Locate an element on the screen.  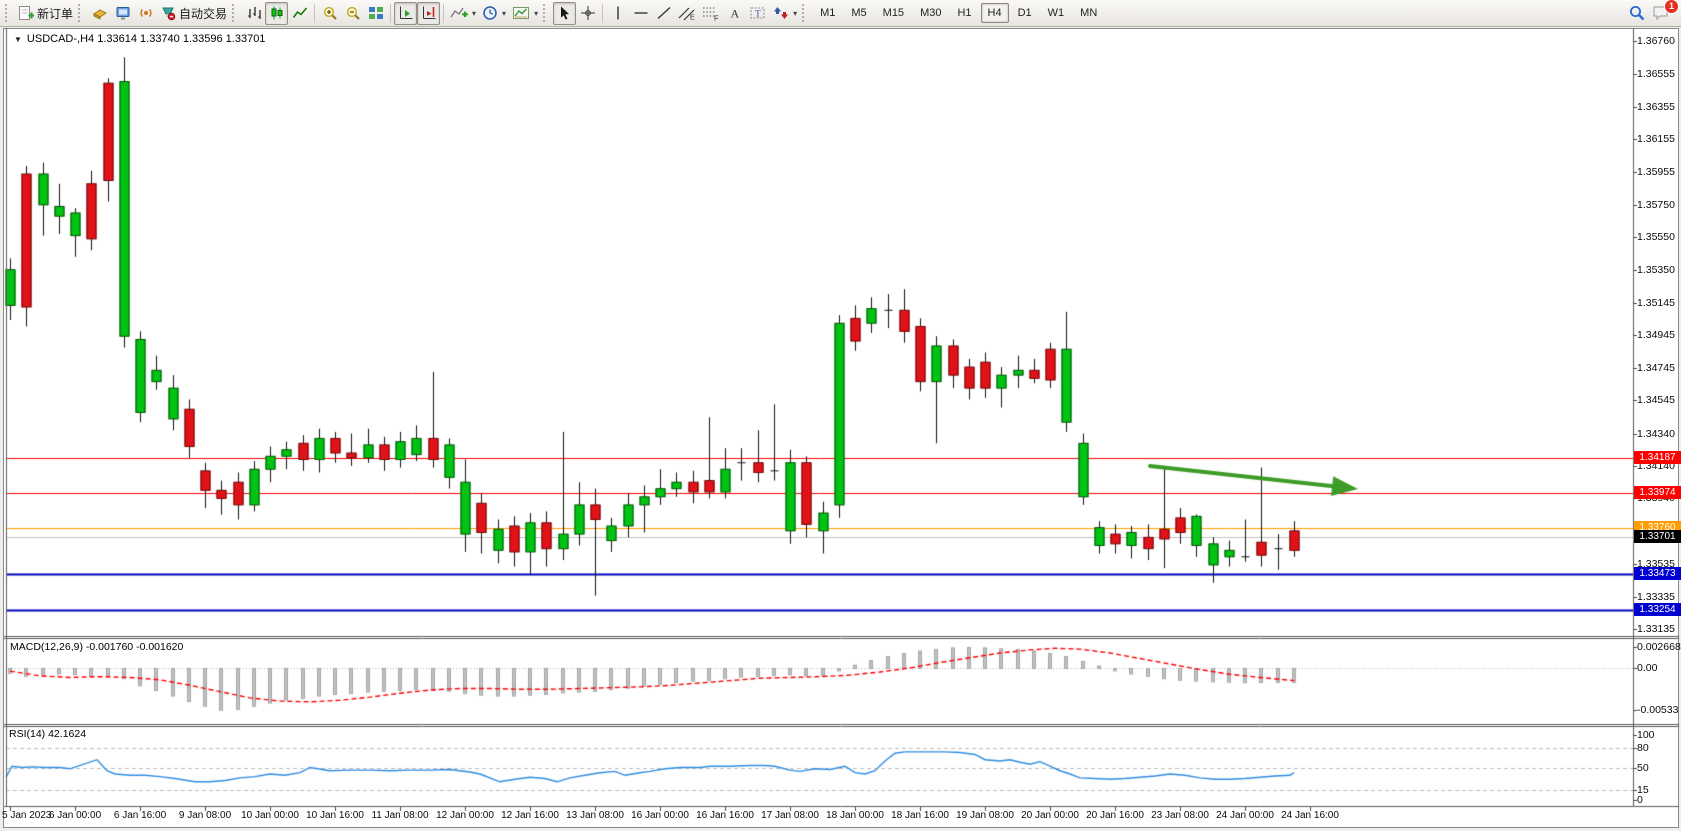
channel-button: E is located at coordinates (687, 13).